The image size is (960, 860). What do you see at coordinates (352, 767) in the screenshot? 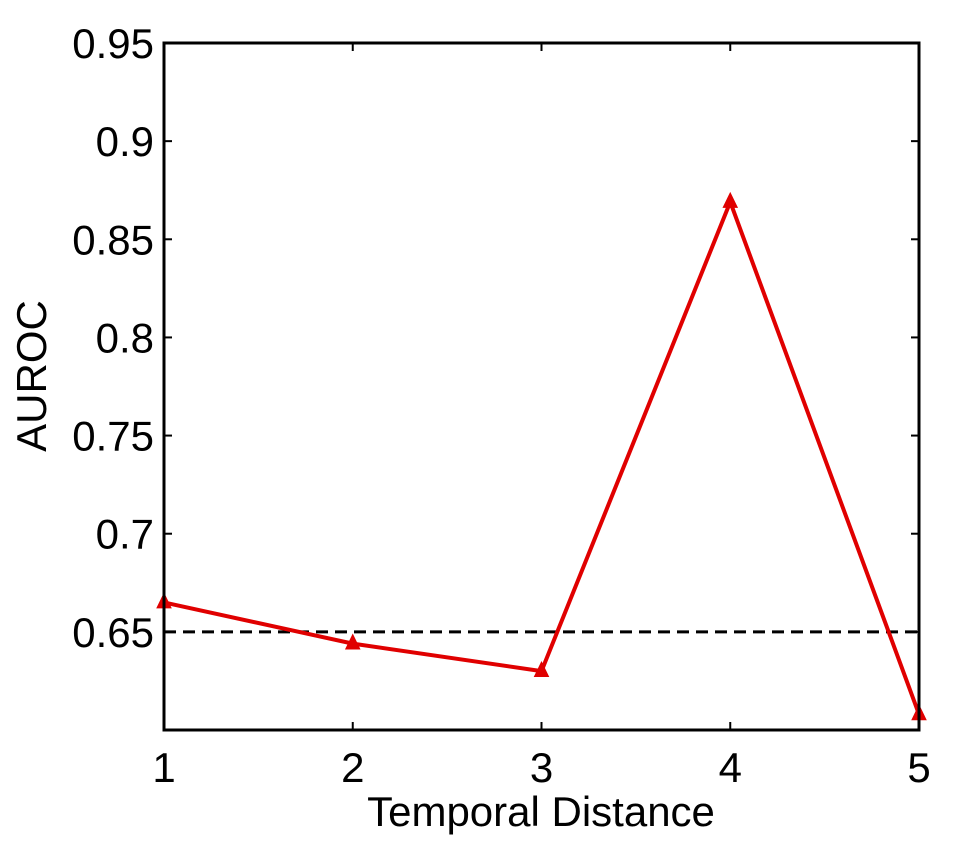
I see `x-tick-label: 2` at bounding box center [352, 767].